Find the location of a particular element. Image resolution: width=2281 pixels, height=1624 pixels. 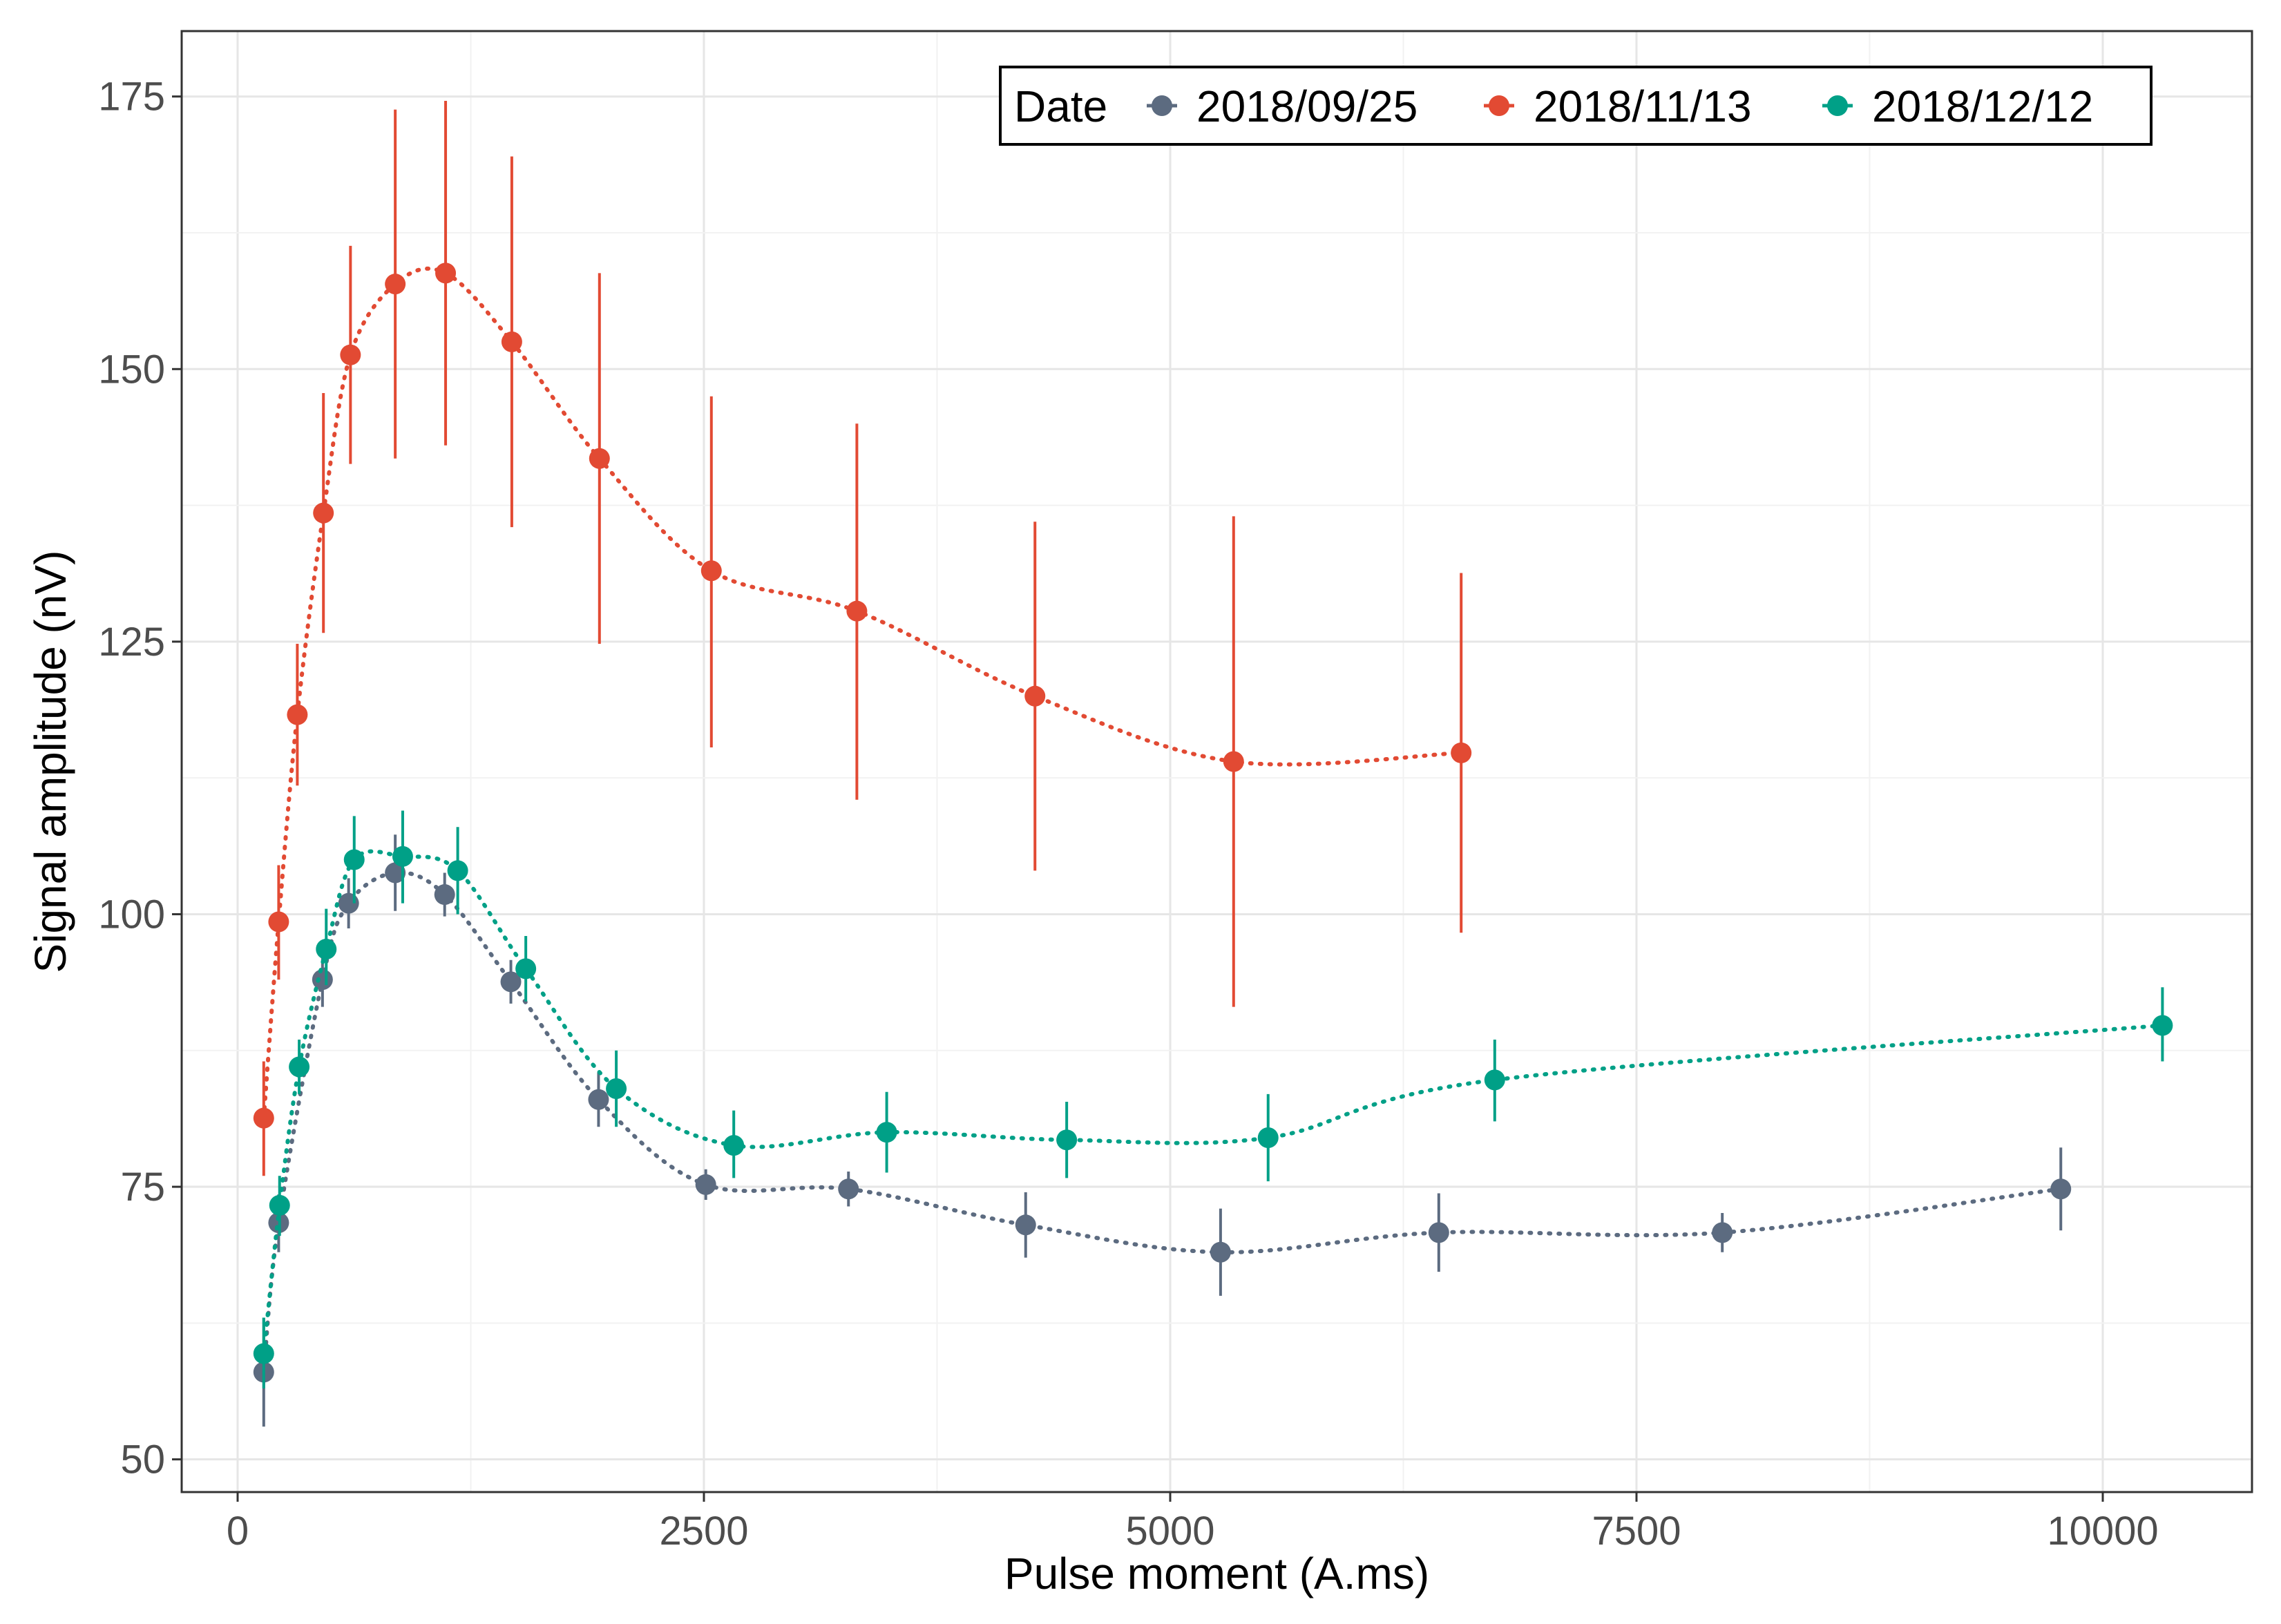

x-tick-label: 7500 is located at coordinates (1637, 1531).